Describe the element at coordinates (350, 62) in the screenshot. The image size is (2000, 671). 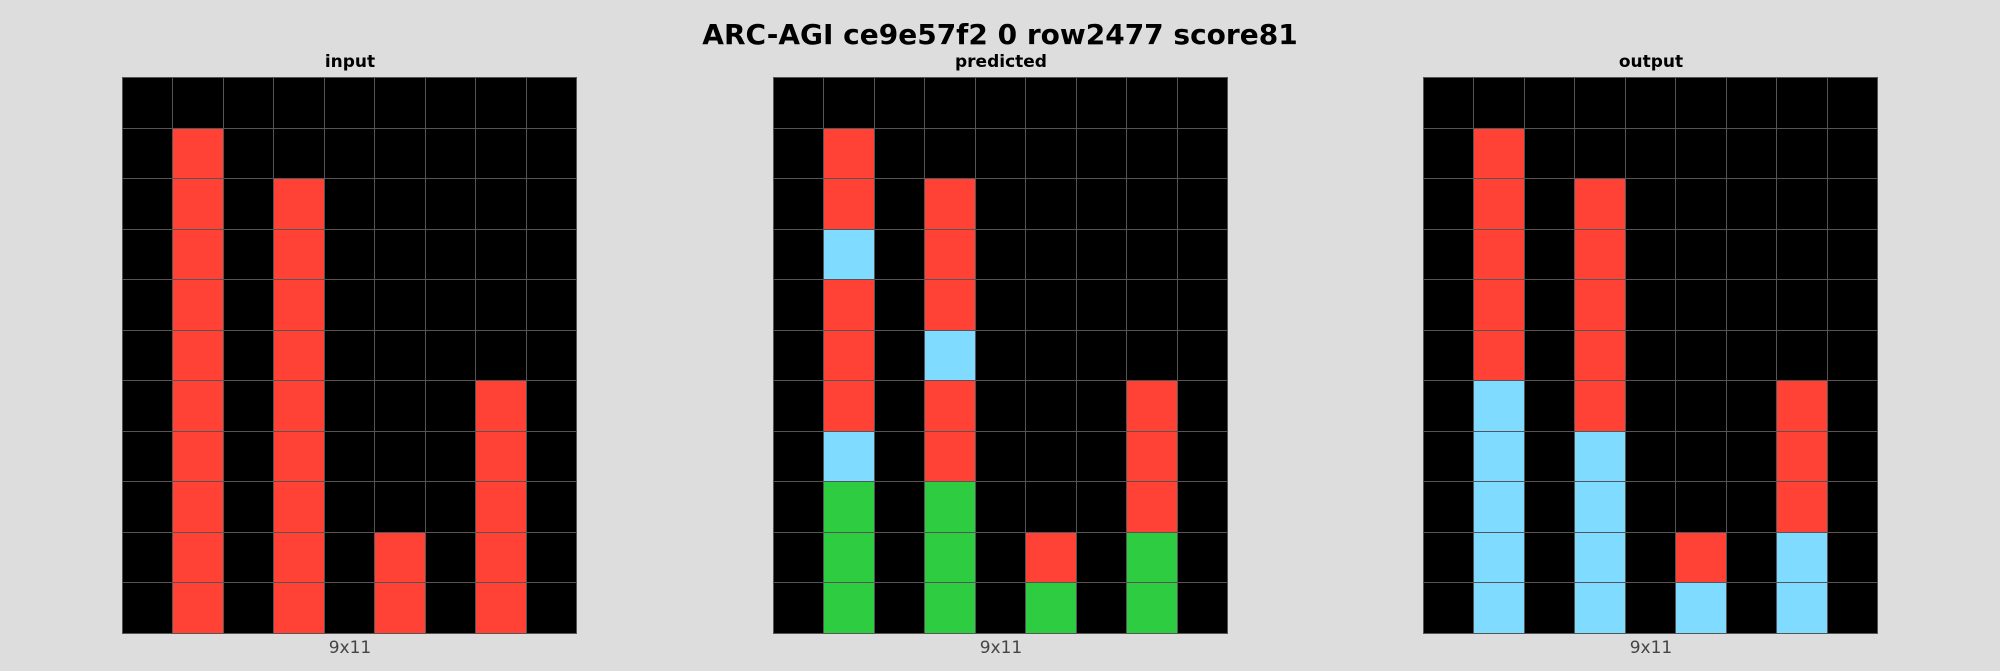
I see `input-panel-title: input` at that location.